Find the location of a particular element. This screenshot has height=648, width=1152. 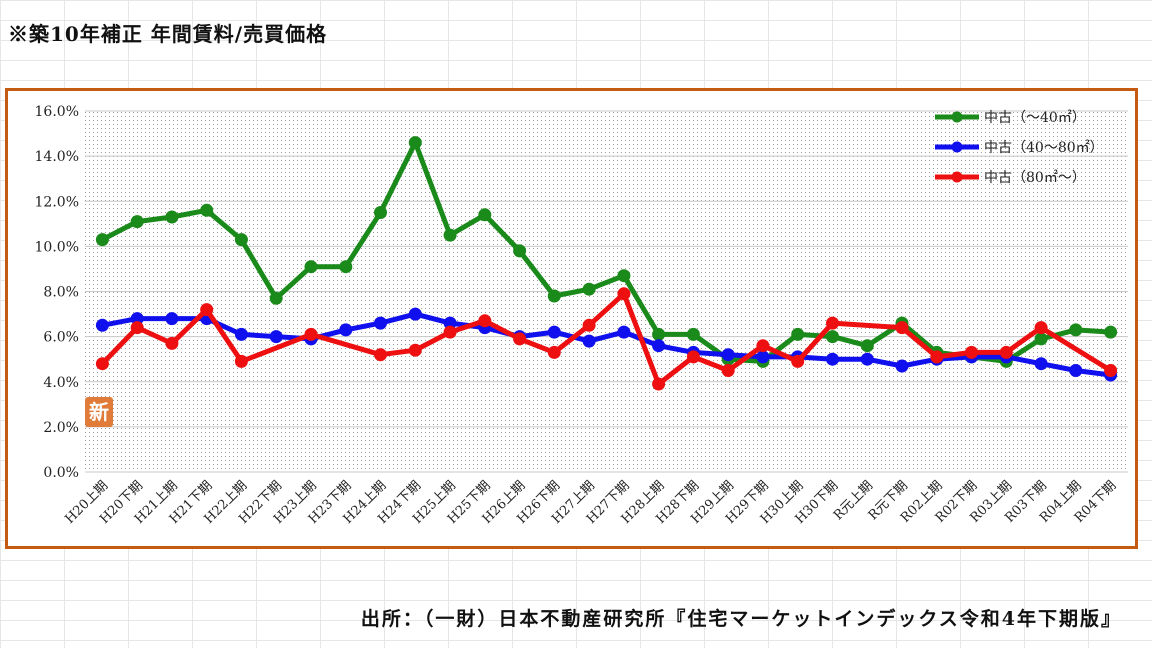

legend-label: 中古（80㎡～） is located at coordinates (1035, 178).